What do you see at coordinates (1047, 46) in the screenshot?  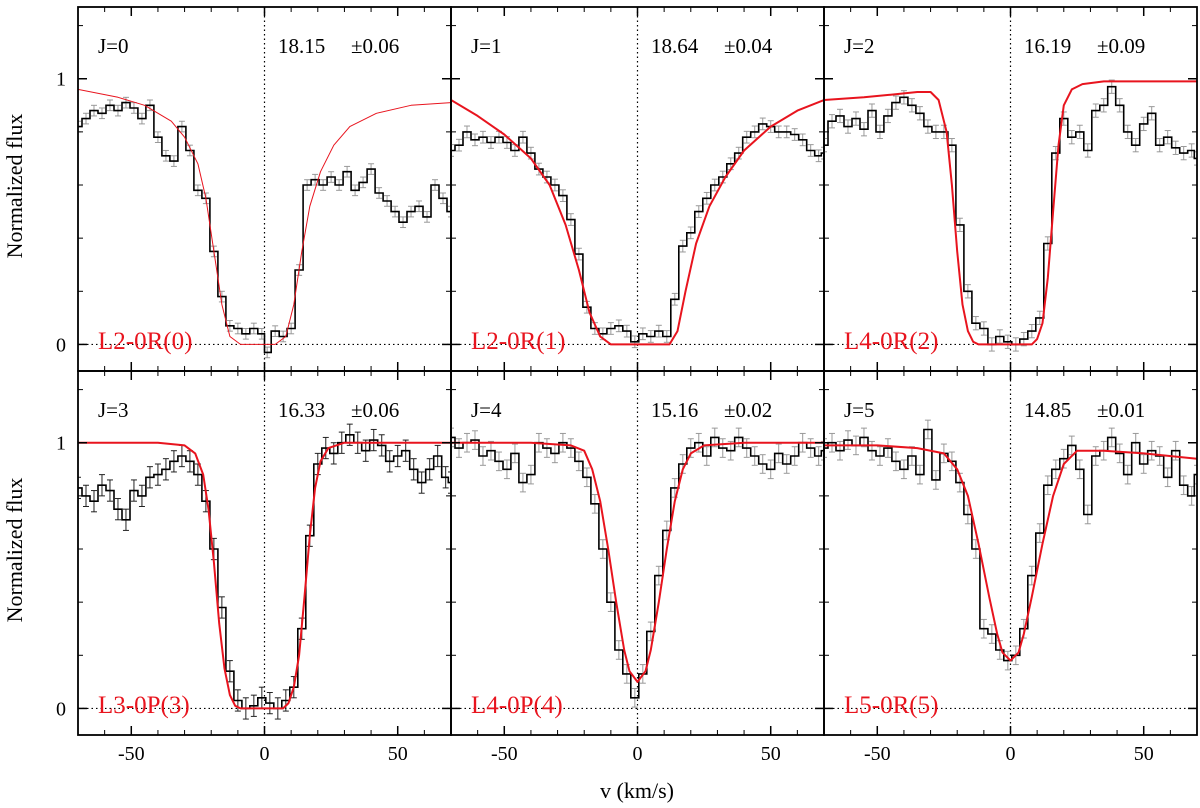 I see `column-density-value: 16.19` at bounding box center [1047, 46].